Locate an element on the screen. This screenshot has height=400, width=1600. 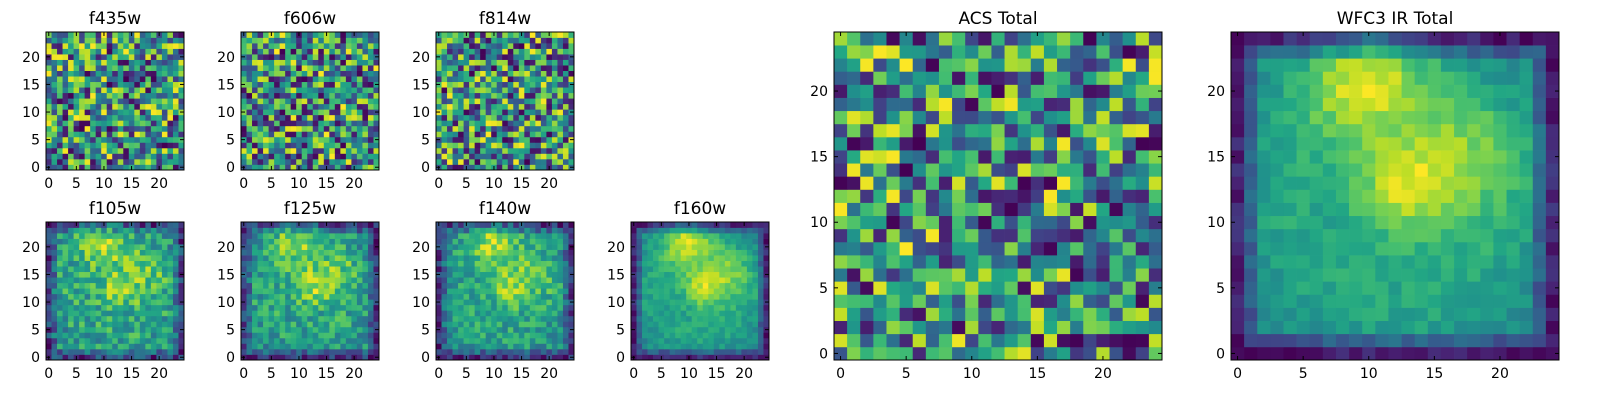
panel-title: f105w is located at coordinates (115, 209).